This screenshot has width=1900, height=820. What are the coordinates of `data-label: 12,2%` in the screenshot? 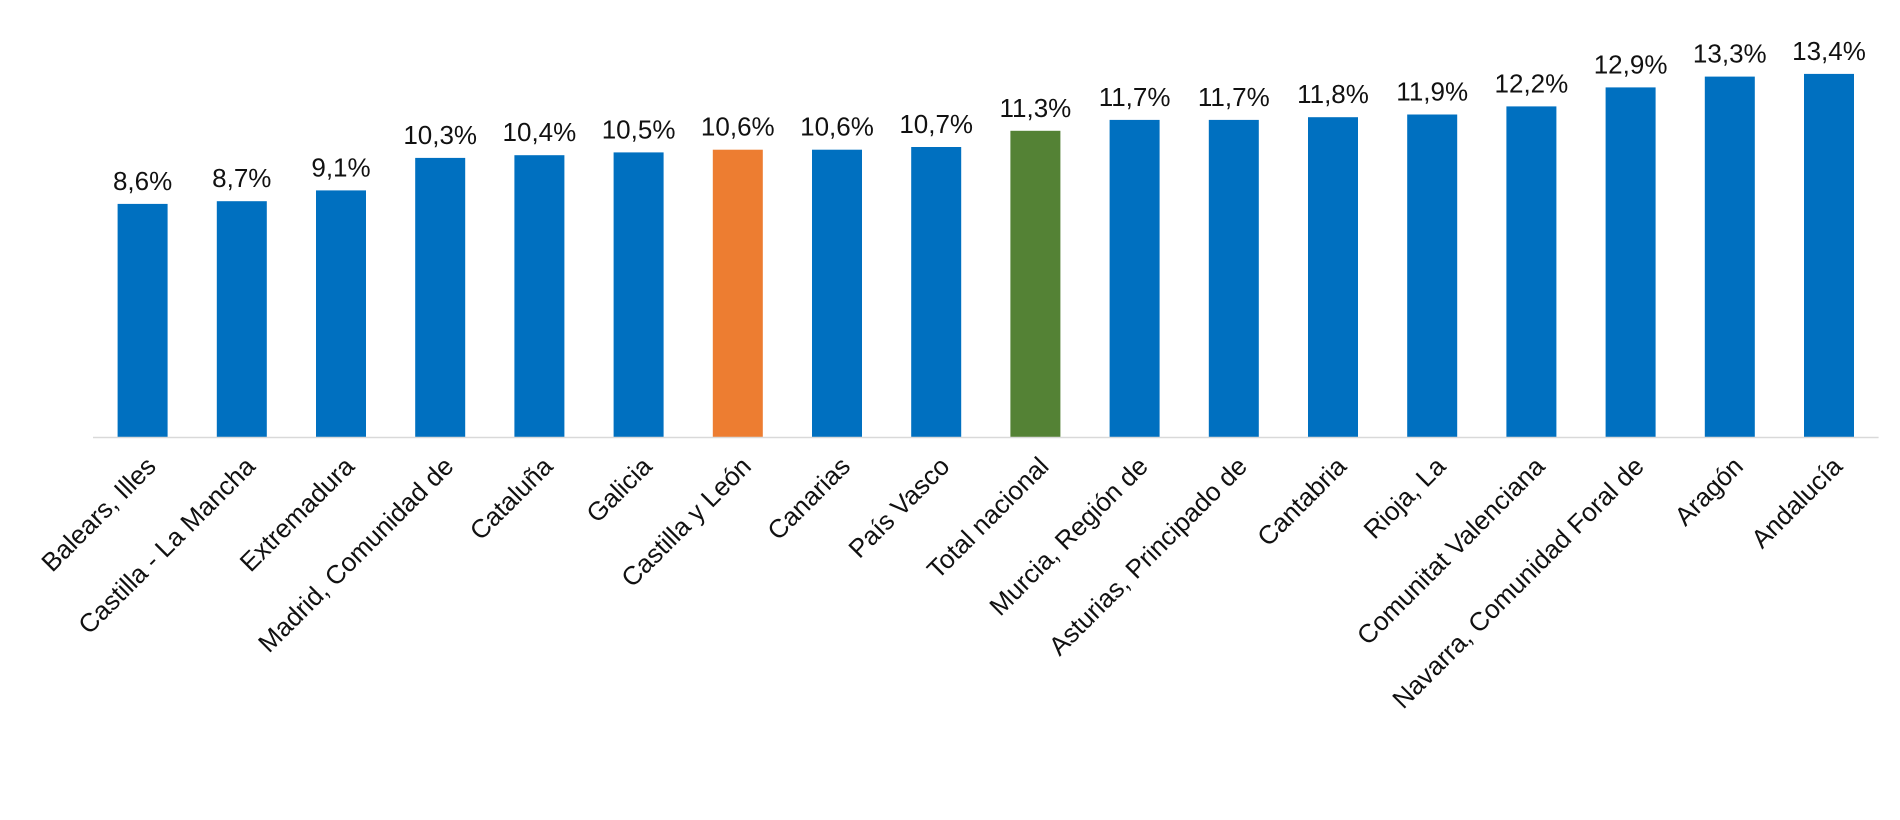 It's located at (1532, 83).